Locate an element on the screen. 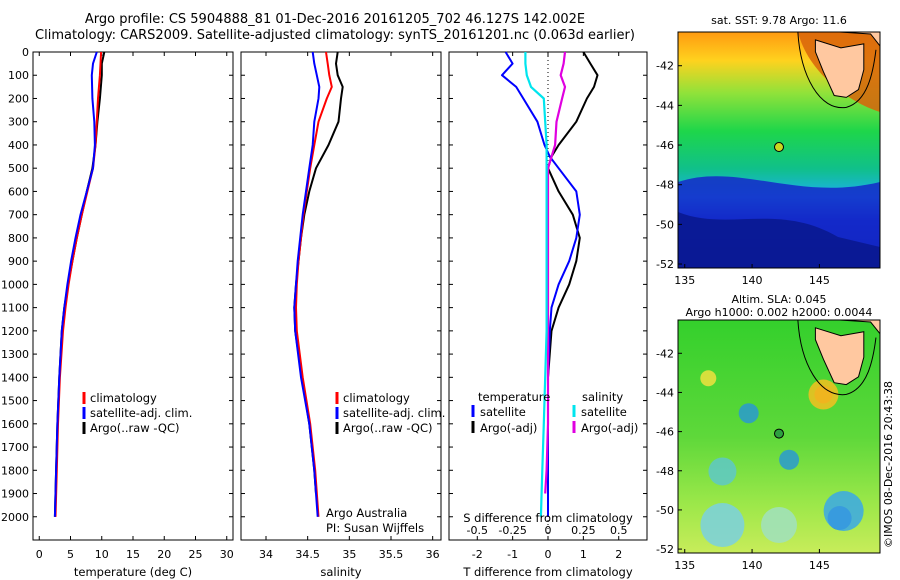 This screenshot has height=580, width=900. y-tick-label: 1000 is located at coordinates (15, 284).